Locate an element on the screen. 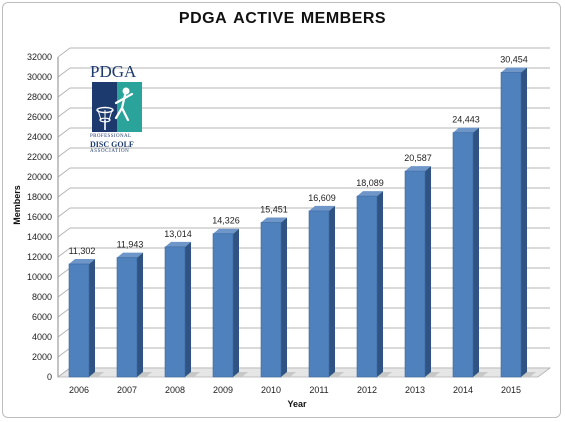 The height and width of the screenshot is (422, 565). pdga-logo: PDGA PROFESSIONAL DISC GOLF ASSOCIATION is located at coordinates (118, 108).